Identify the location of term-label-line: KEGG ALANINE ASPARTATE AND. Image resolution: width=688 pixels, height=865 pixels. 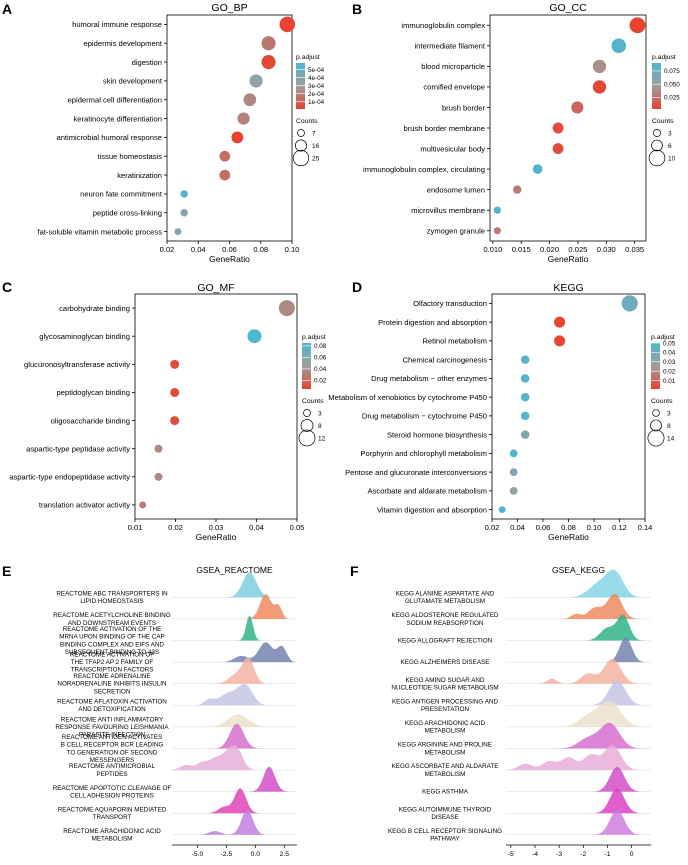
(445, 594).